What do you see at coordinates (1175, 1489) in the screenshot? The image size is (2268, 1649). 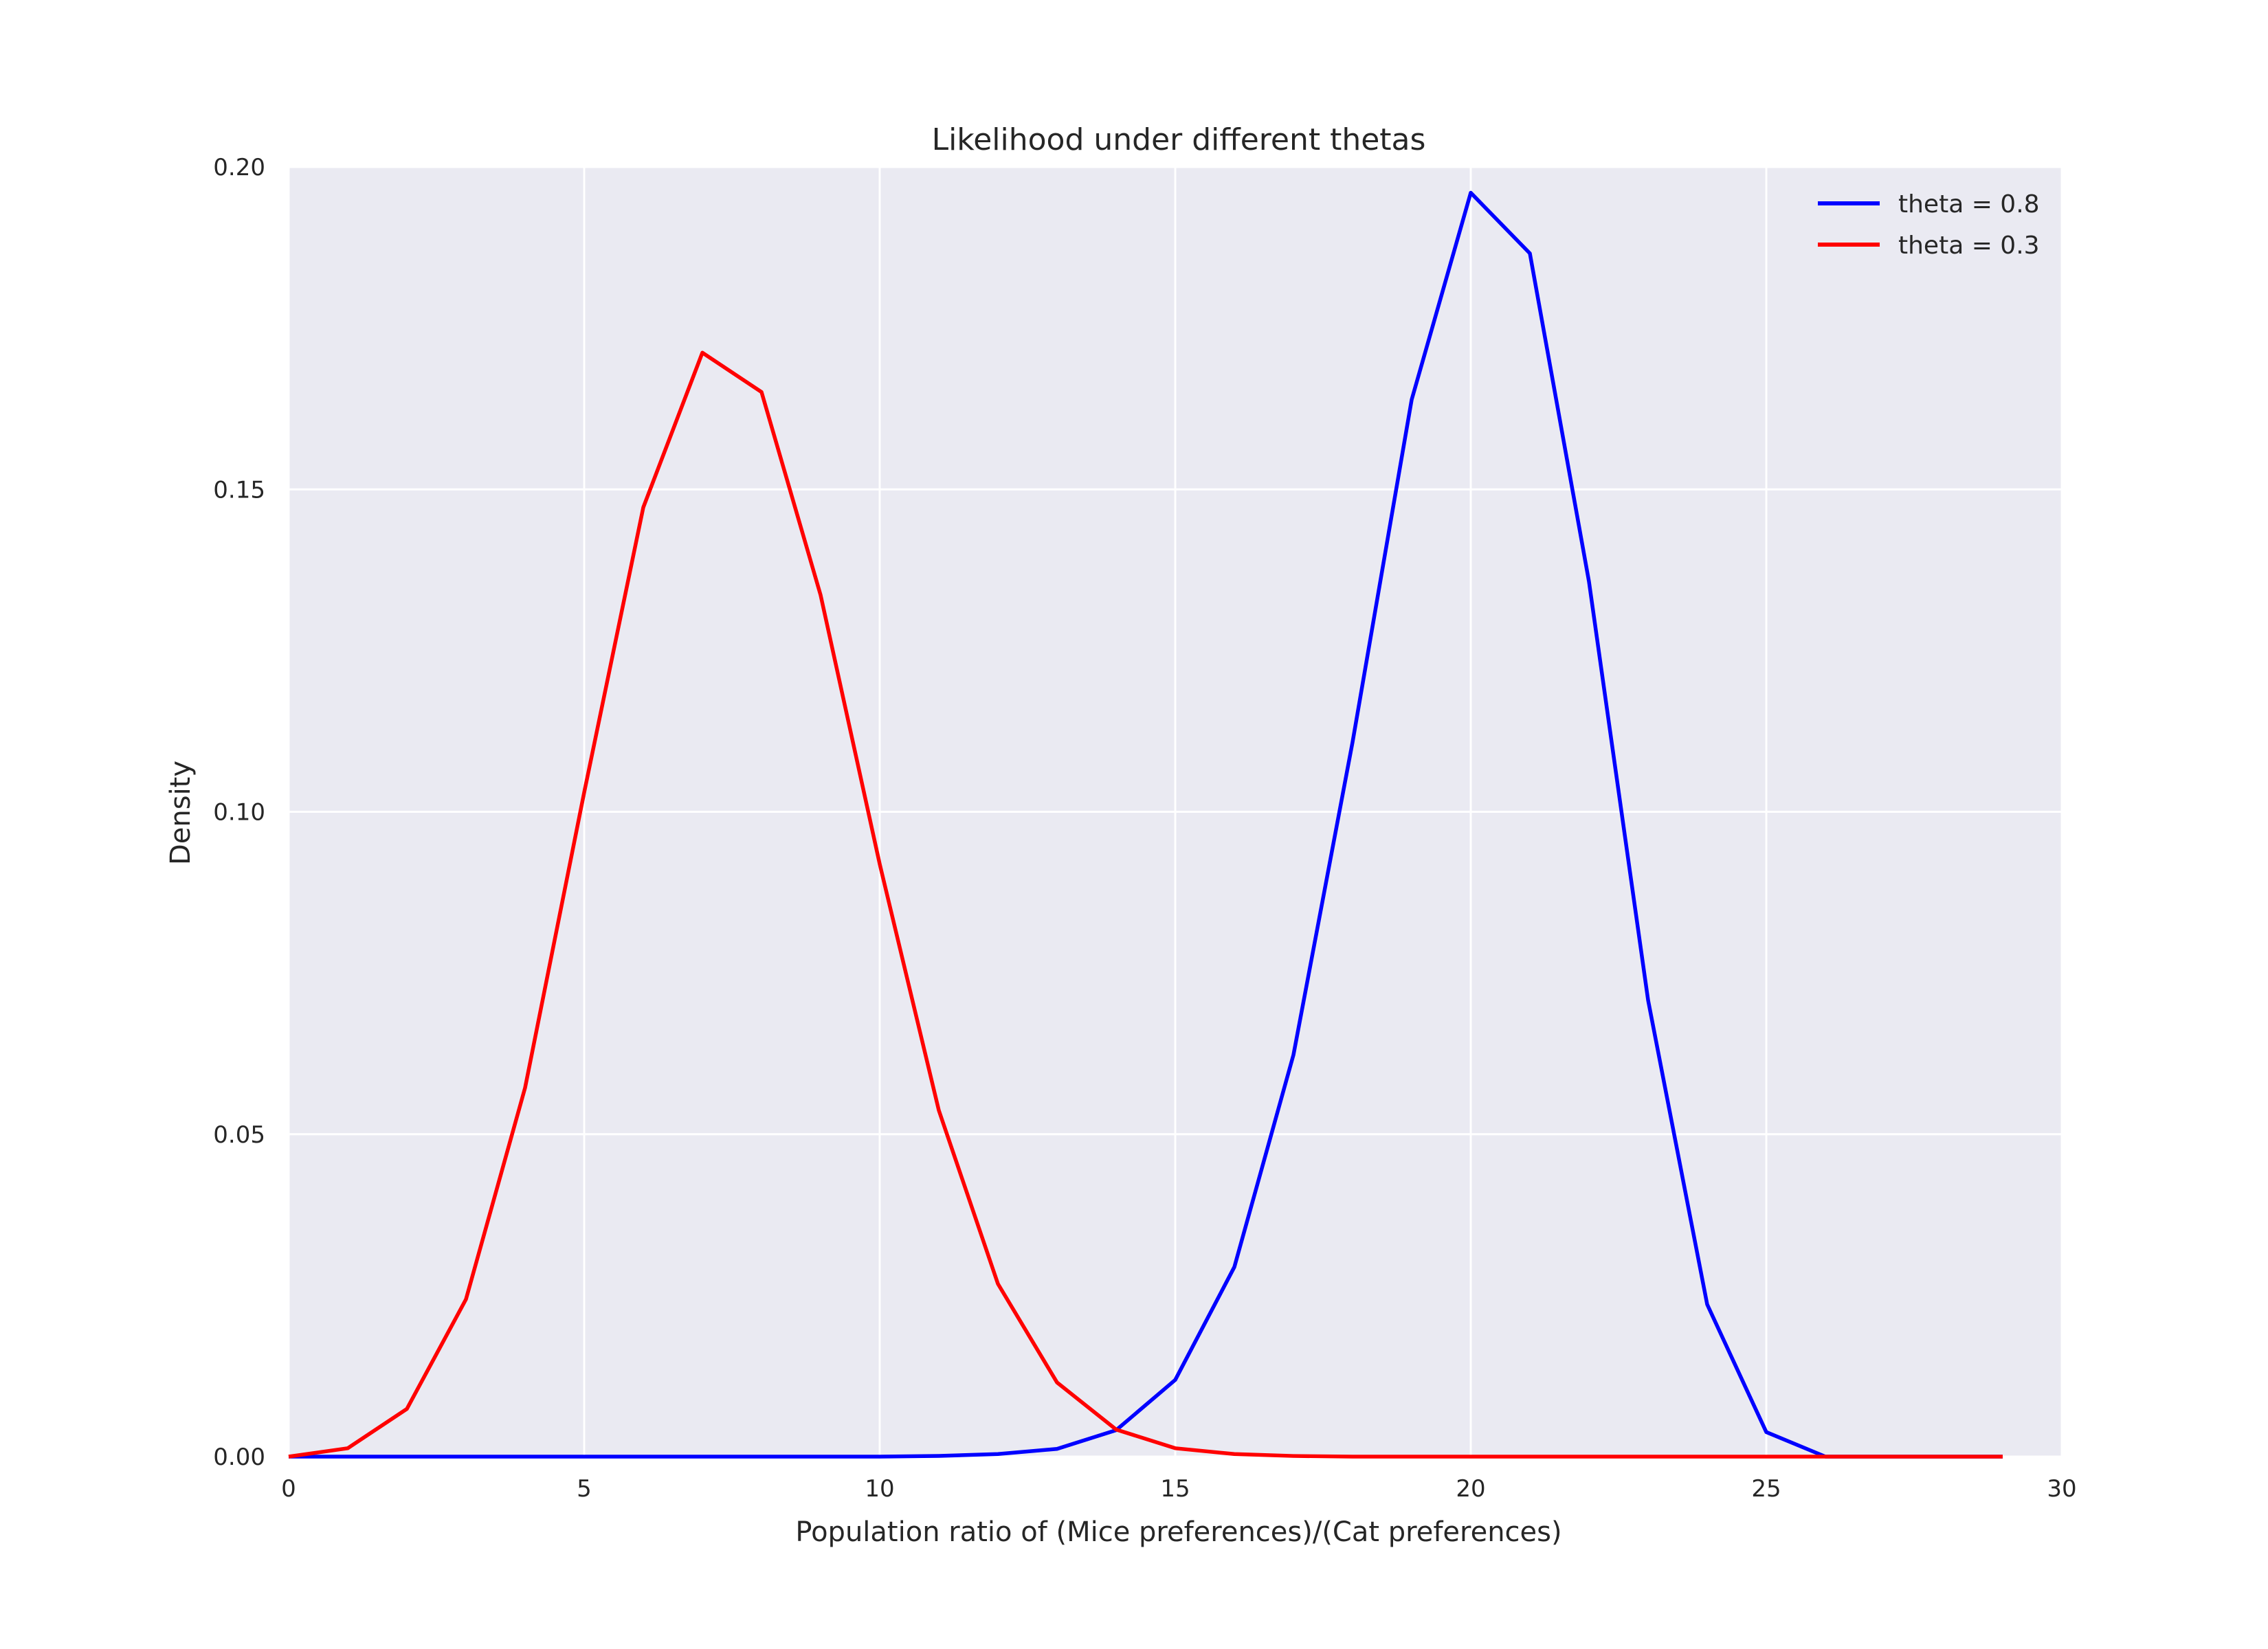 I see `x-tick-label: 15` at bounding box center [1175, 1489].